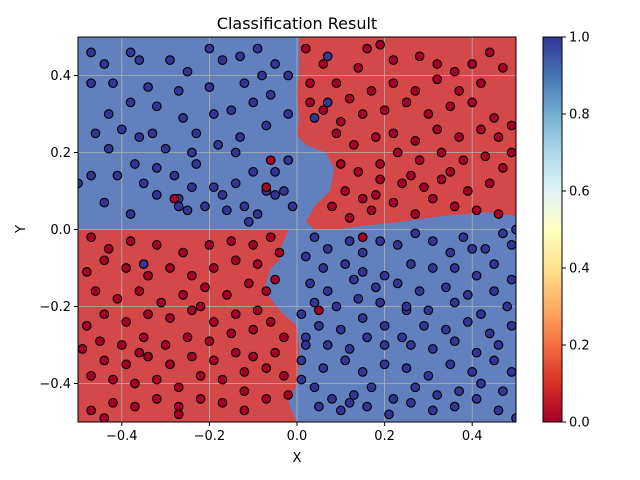 The image size is (640, 480). I want to click on colorbar-tick-label: 1.0, so click(579, 38).